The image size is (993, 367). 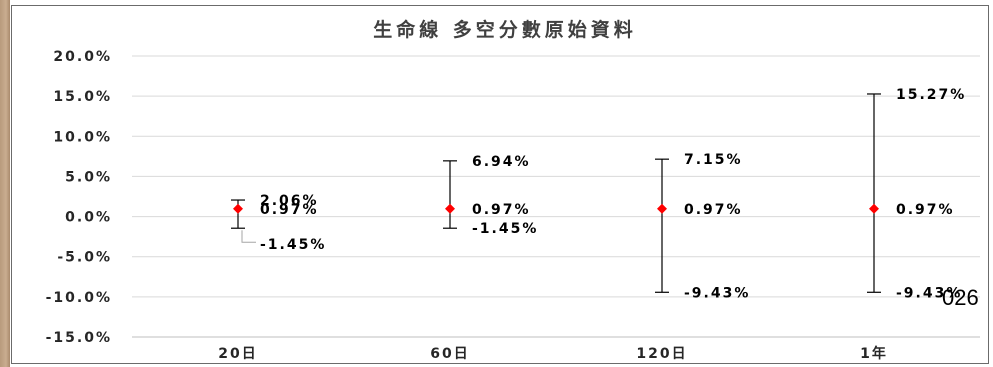 I want to click on data-label-high: 15.27%, so click(x=931, y=95).